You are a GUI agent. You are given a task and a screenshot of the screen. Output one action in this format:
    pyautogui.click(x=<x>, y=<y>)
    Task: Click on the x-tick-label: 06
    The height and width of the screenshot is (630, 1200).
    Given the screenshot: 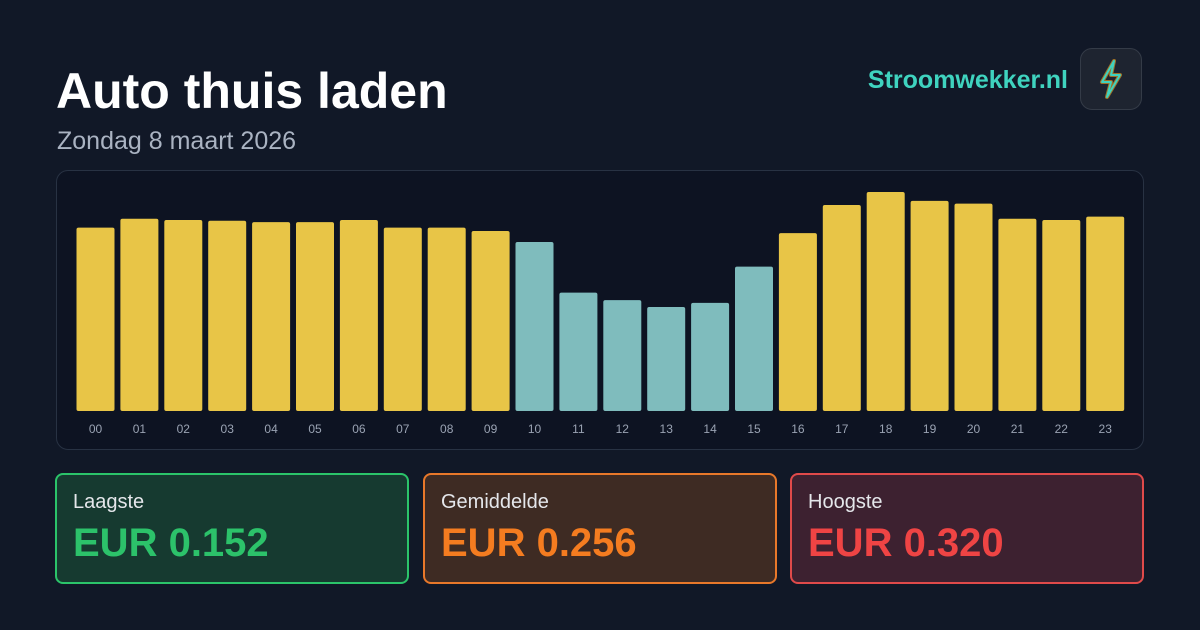 What is the action you would take?
    pyautogui.click(x=359, y=429)
    